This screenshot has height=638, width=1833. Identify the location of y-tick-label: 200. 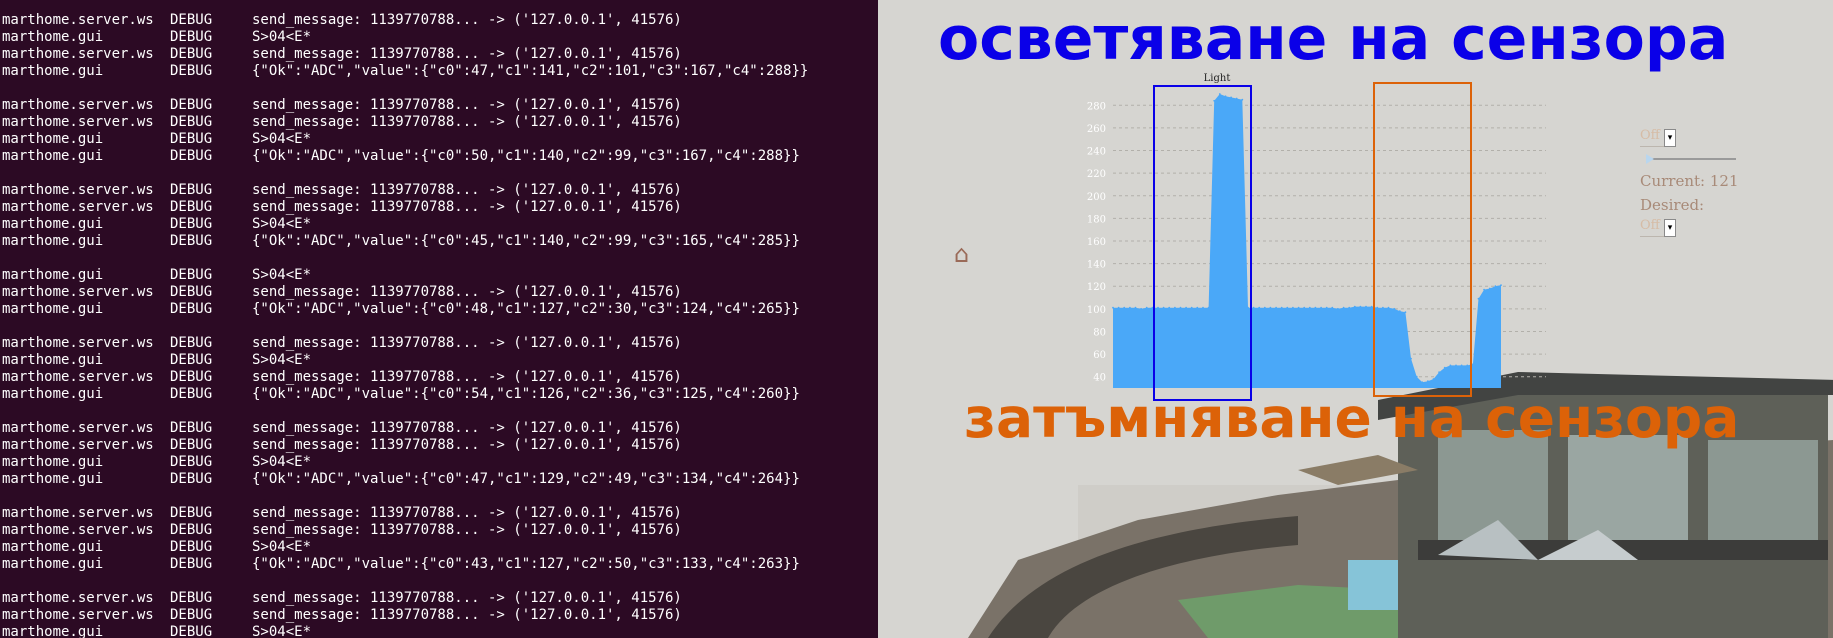
(1096, 197).